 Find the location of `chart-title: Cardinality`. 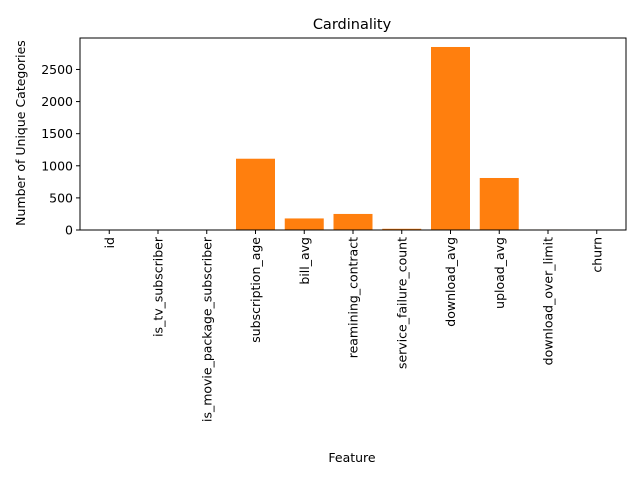

chart-title: Cardinality is located at coordinates (352, 25).